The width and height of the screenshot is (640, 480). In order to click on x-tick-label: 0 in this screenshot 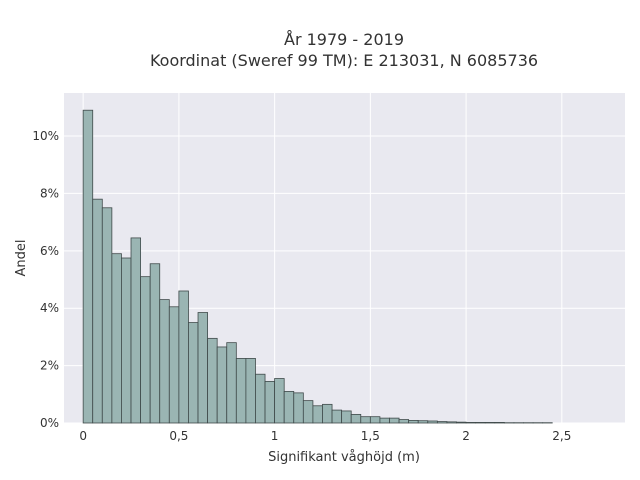, I will do `click(83, 436)`.